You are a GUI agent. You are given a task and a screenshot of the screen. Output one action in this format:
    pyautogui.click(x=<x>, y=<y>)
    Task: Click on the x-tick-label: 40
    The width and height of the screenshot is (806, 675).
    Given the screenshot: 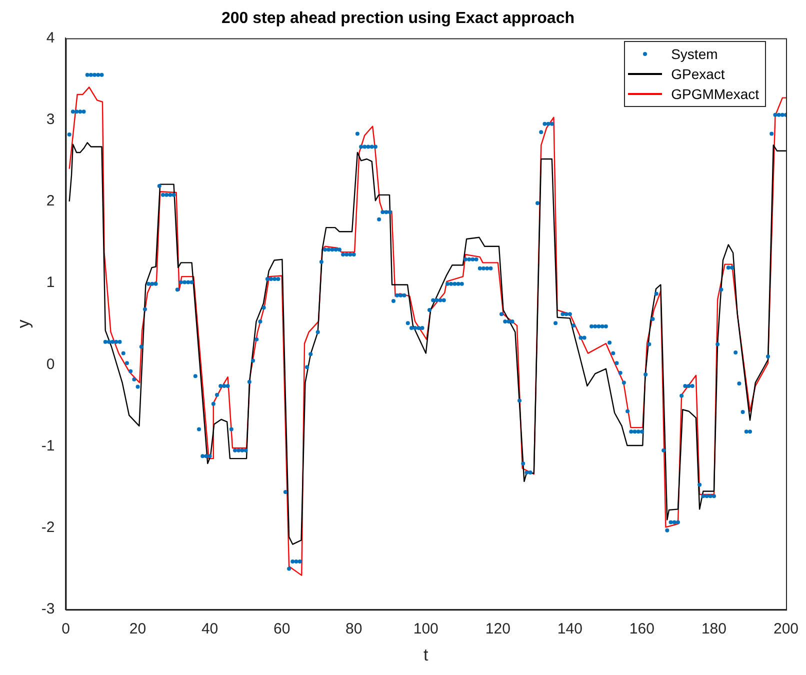 What is the action you would take?
    pyautogui.click(x=209, y=629)
    